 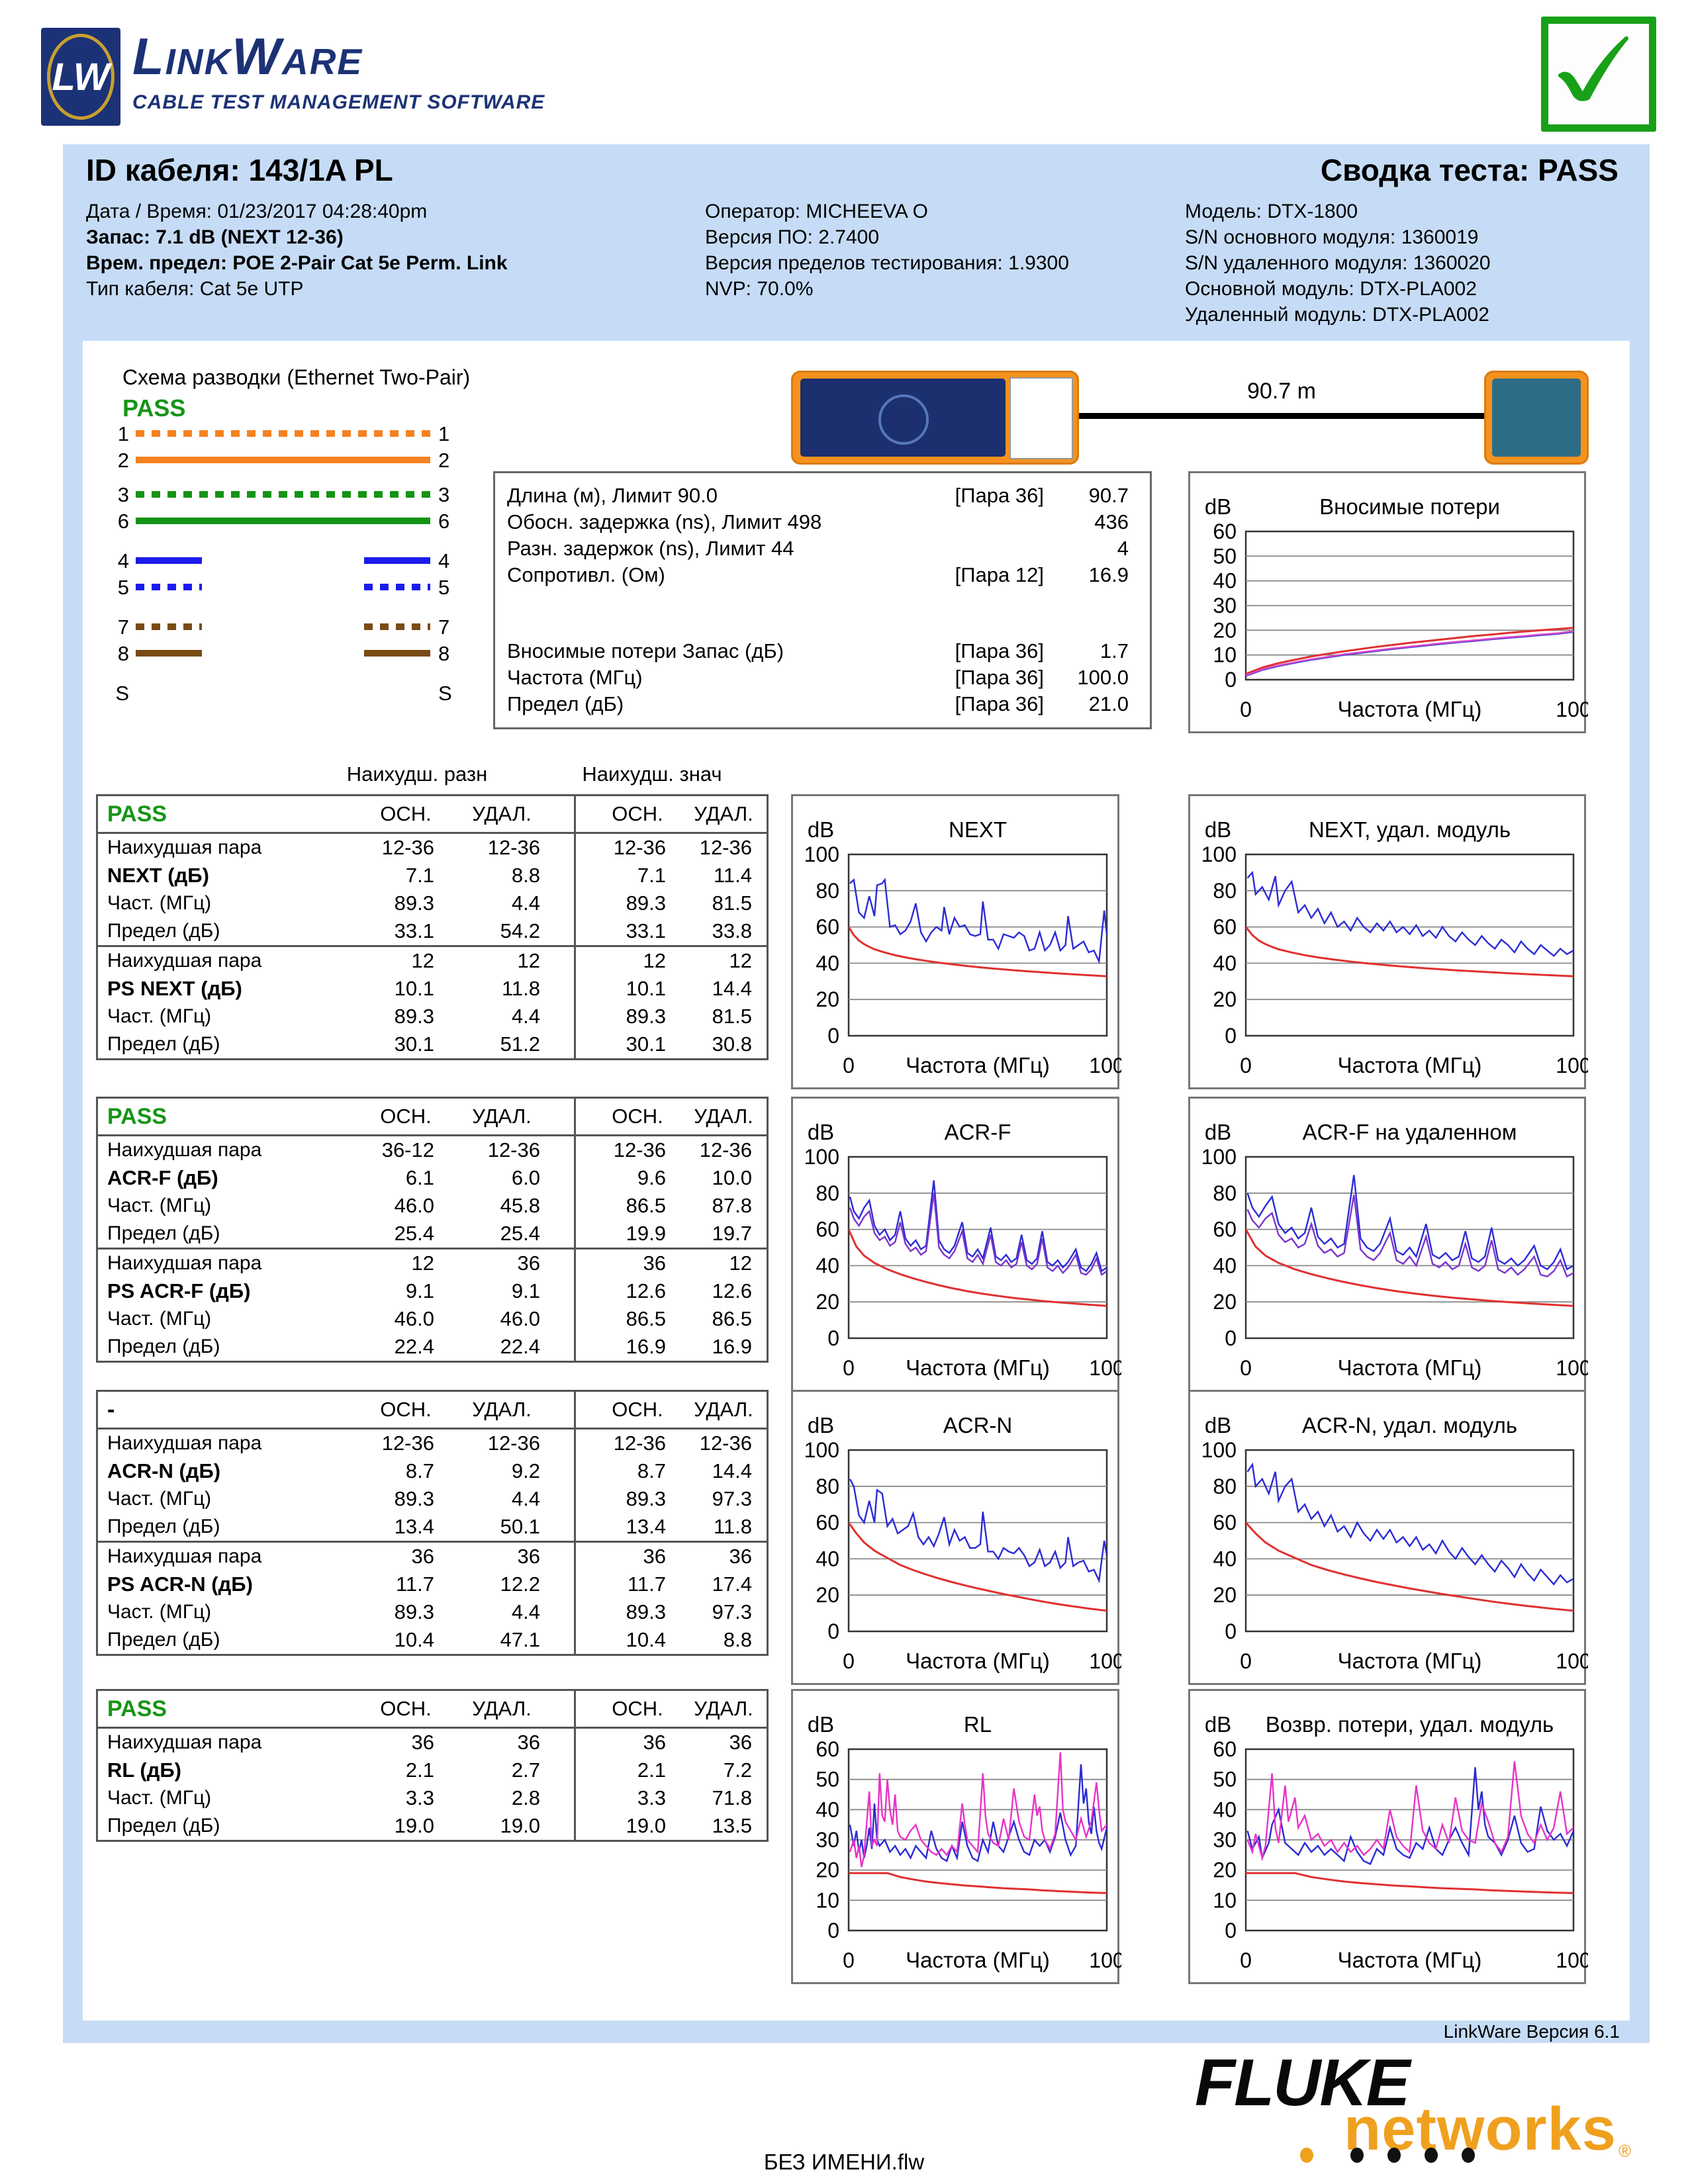 I want to click on results-row: Наихудшая пара 36 36 36 36, so click(x=432, y=1743).